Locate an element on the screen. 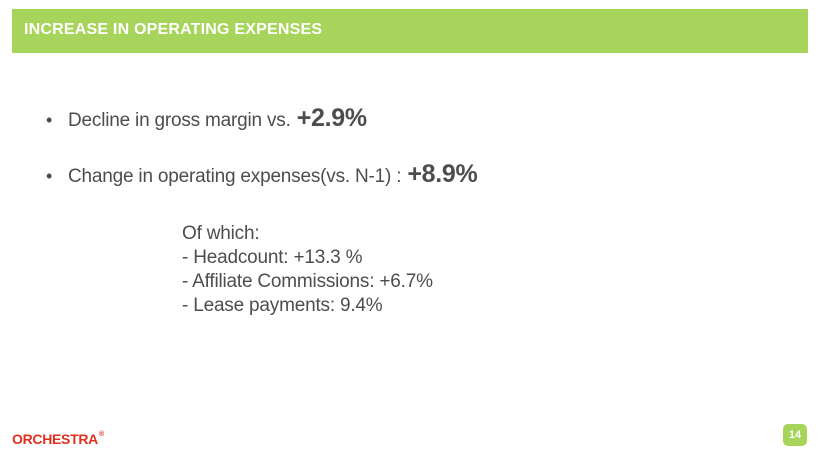 The height and width of the screenshot is (461, 820). logo-text: ORCHESTRA is located at coordinates (55, 439).